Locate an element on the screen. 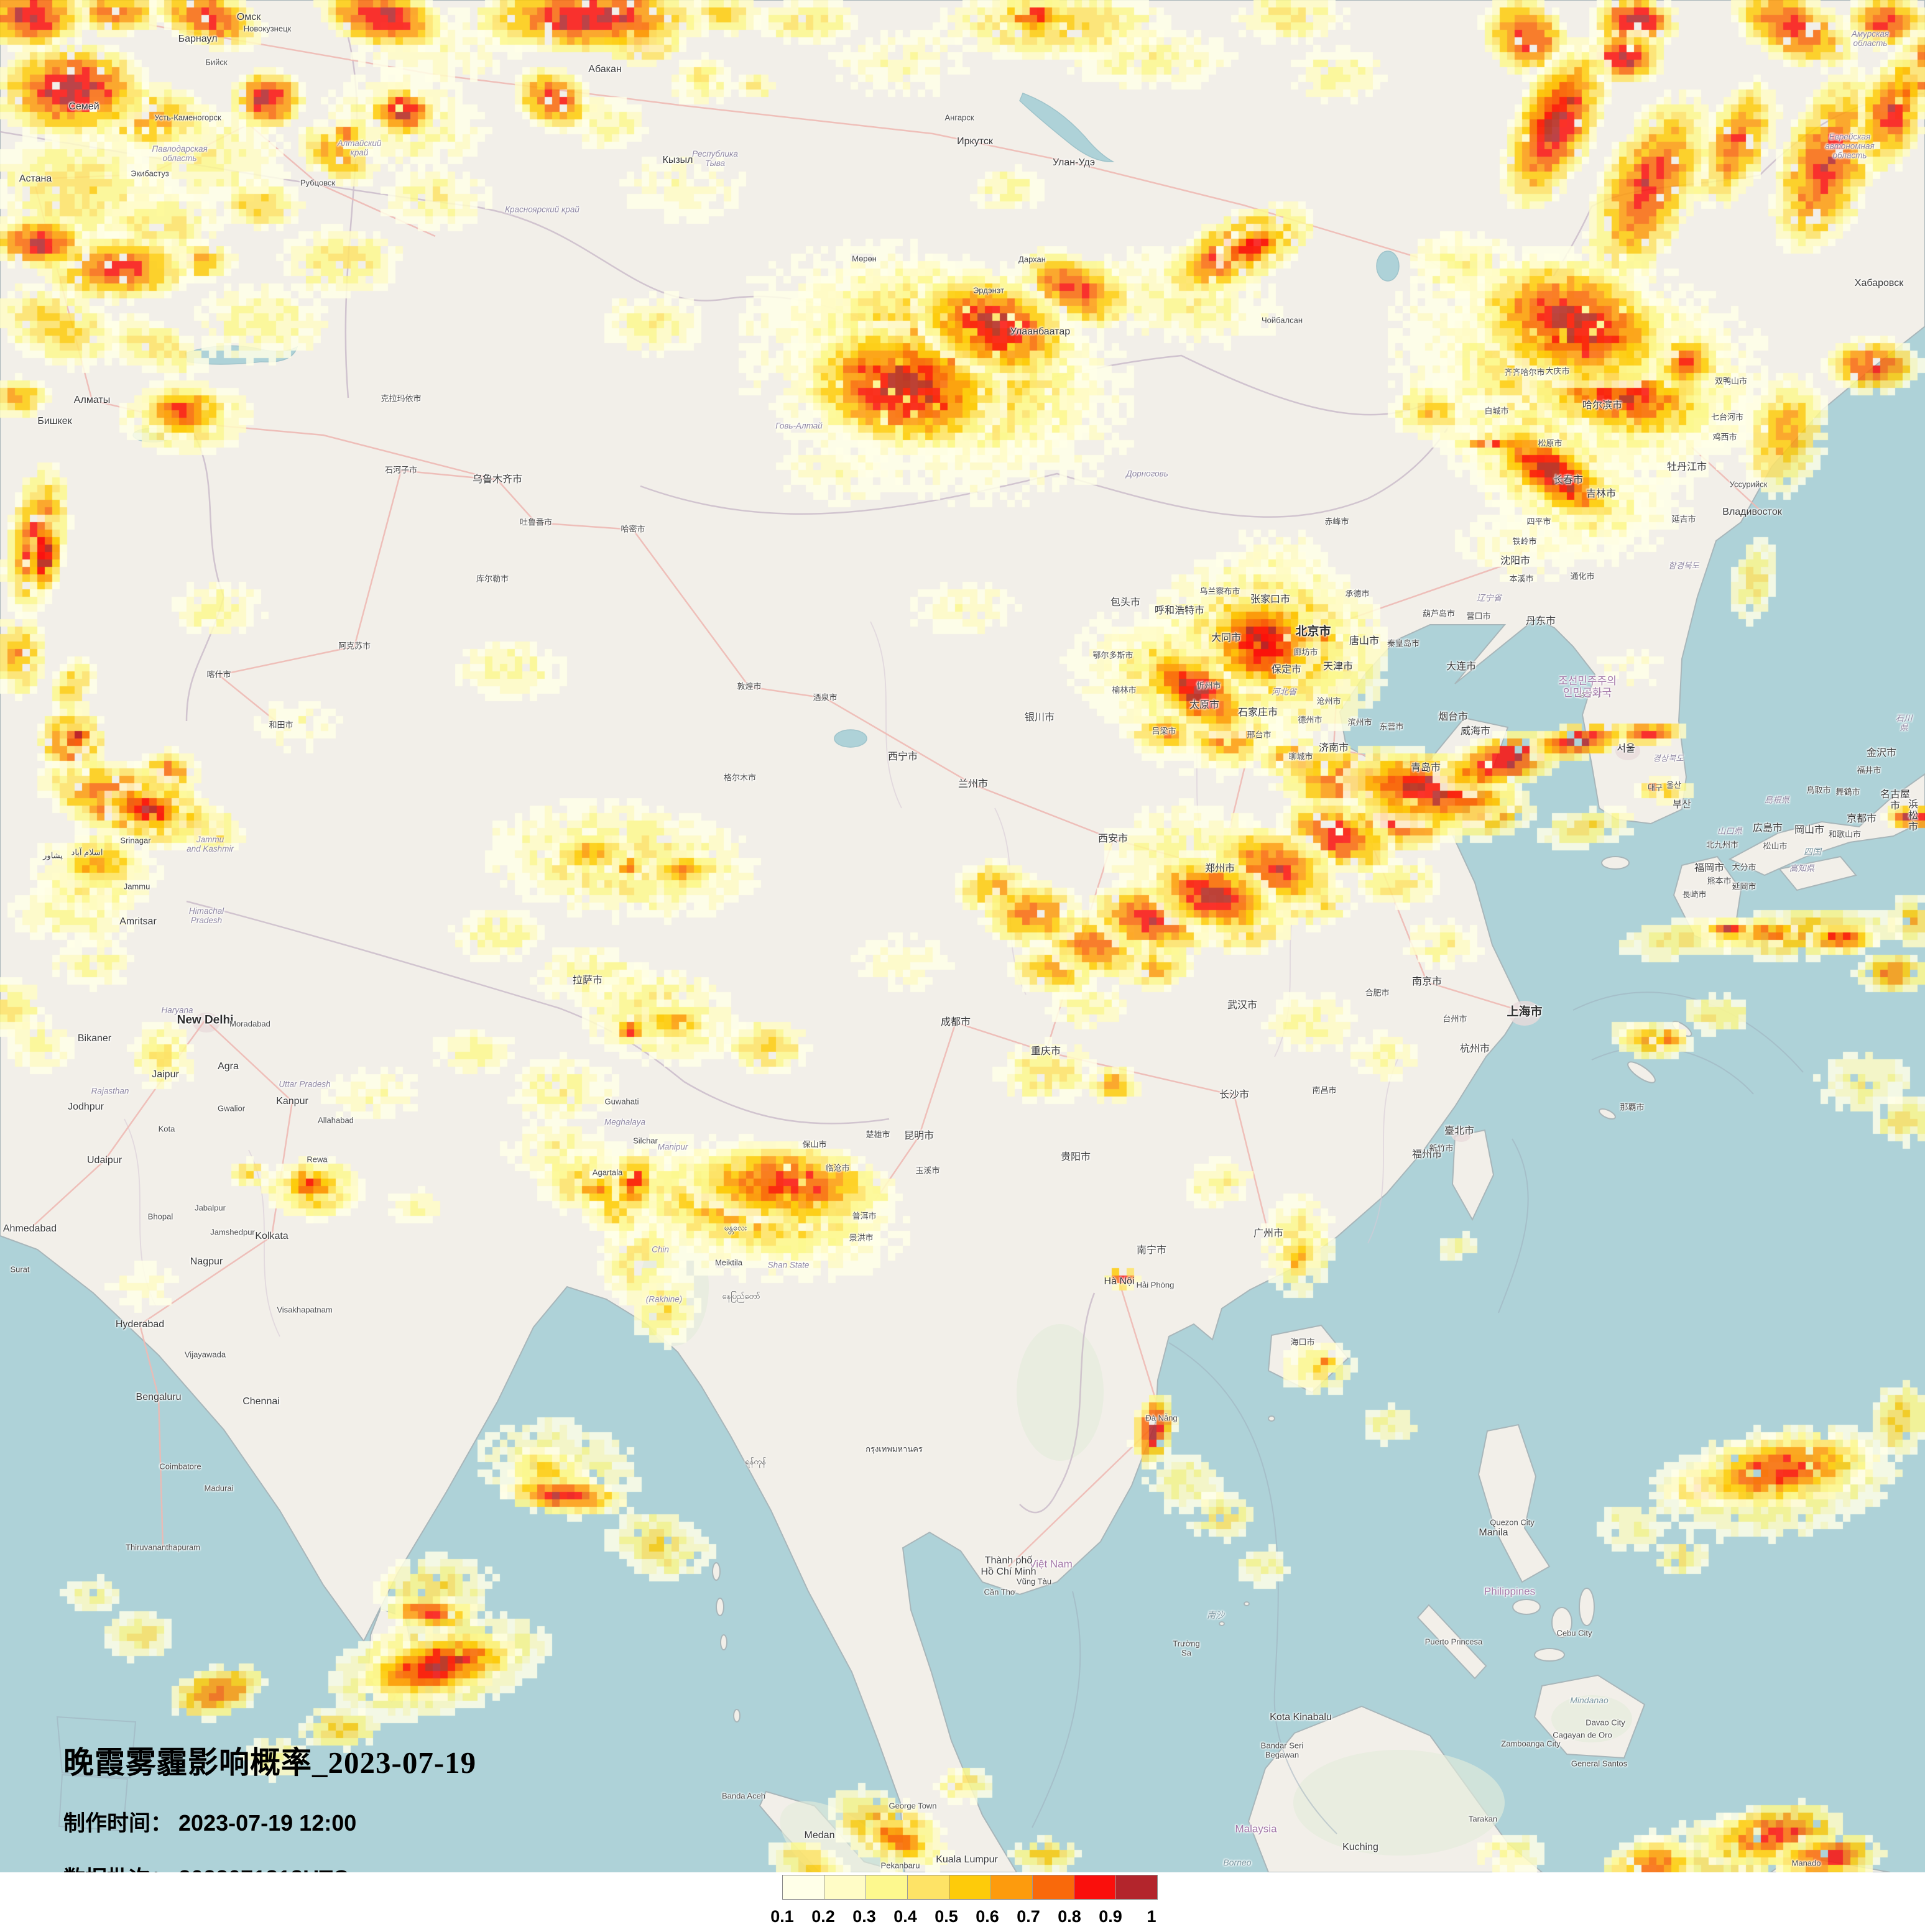 Image resolution: width=1925 pixels, height=1932 pixels. map-label: ရန်ကုန် is located at coordinates (755, 1461).